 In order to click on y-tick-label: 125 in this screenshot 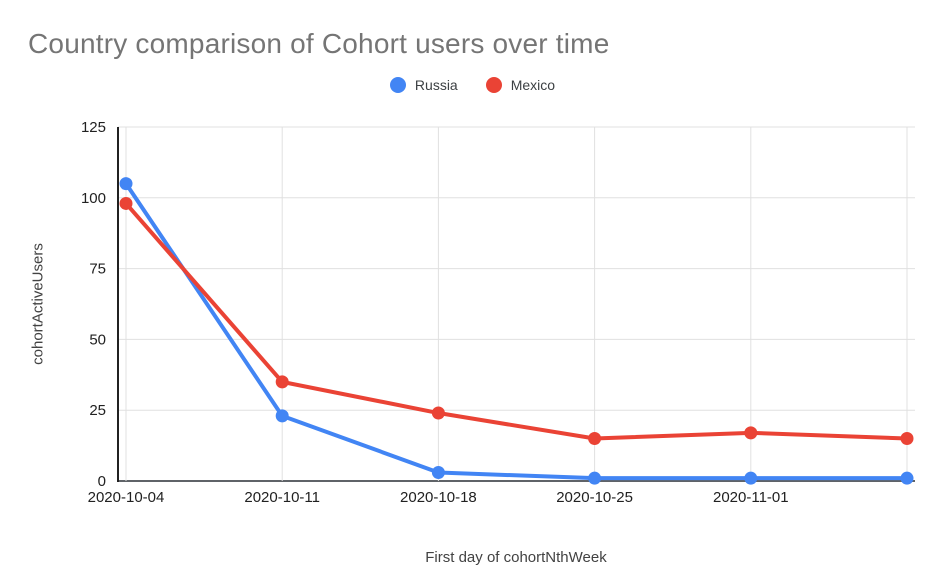, I will do `click(93, 127)`.